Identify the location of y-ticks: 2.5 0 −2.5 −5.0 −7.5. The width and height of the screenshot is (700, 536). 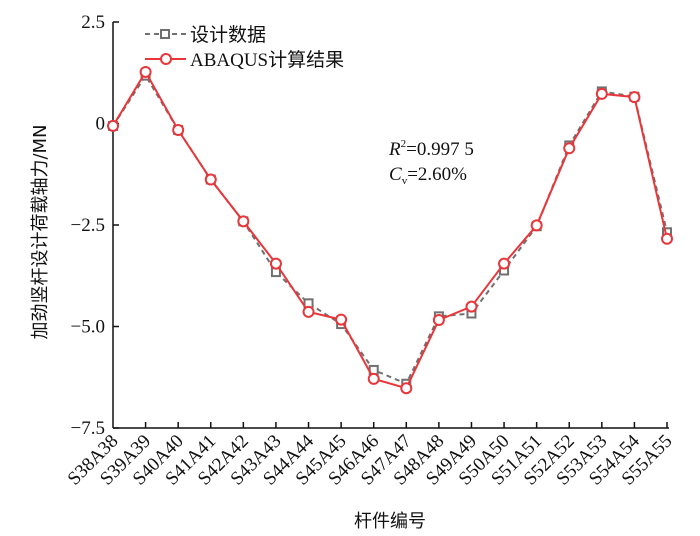
(95, 225).